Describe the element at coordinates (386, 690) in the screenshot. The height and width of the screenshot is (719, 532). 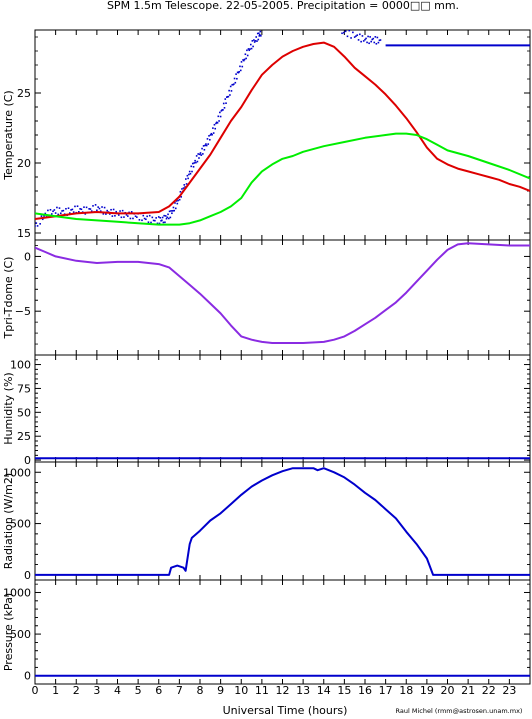
I see `x-tick-label: 17` at that location.